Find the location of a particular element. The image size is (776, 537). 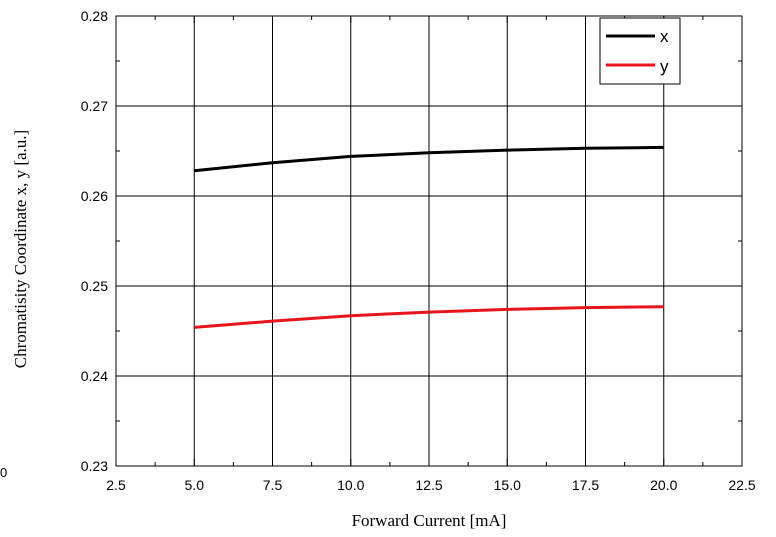

legend-label-y: y is located at coordinates (664, 66).